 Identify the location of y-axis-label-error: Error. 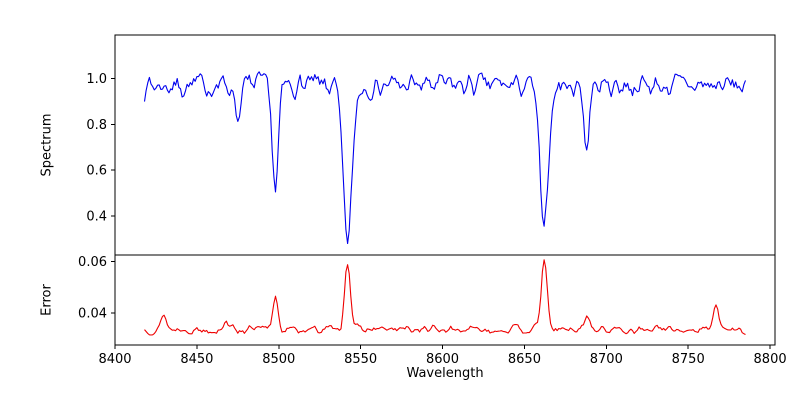
(47, 300).